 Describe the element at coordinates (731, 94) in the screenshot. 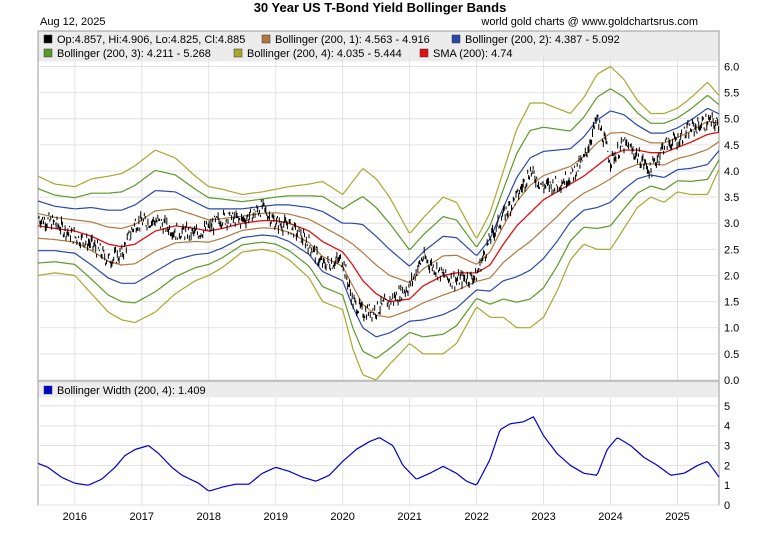

I see `main-y-tick-label: 5.5` at that location.